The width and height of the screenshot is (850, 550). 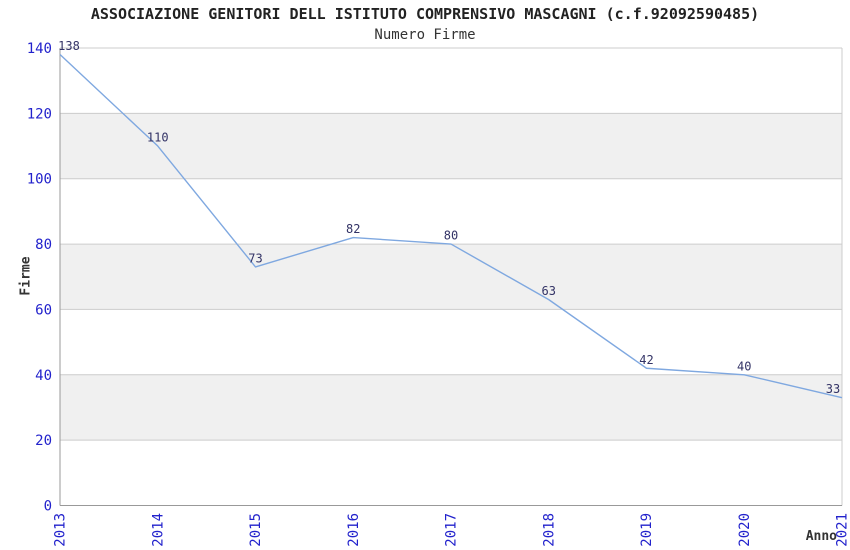 What do you see at coordinates (744, 366) in the screenshot?
I see `data-label: 40` at bounding box center [744, 366].